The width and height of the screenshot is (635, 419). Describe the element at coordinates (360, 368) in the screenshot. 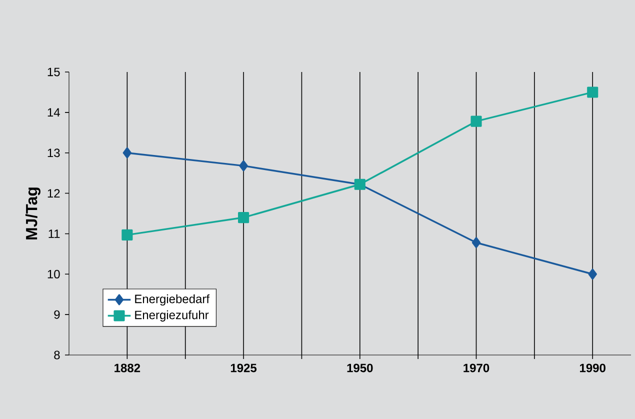

I see `x-tick-label: 1950` at that location.